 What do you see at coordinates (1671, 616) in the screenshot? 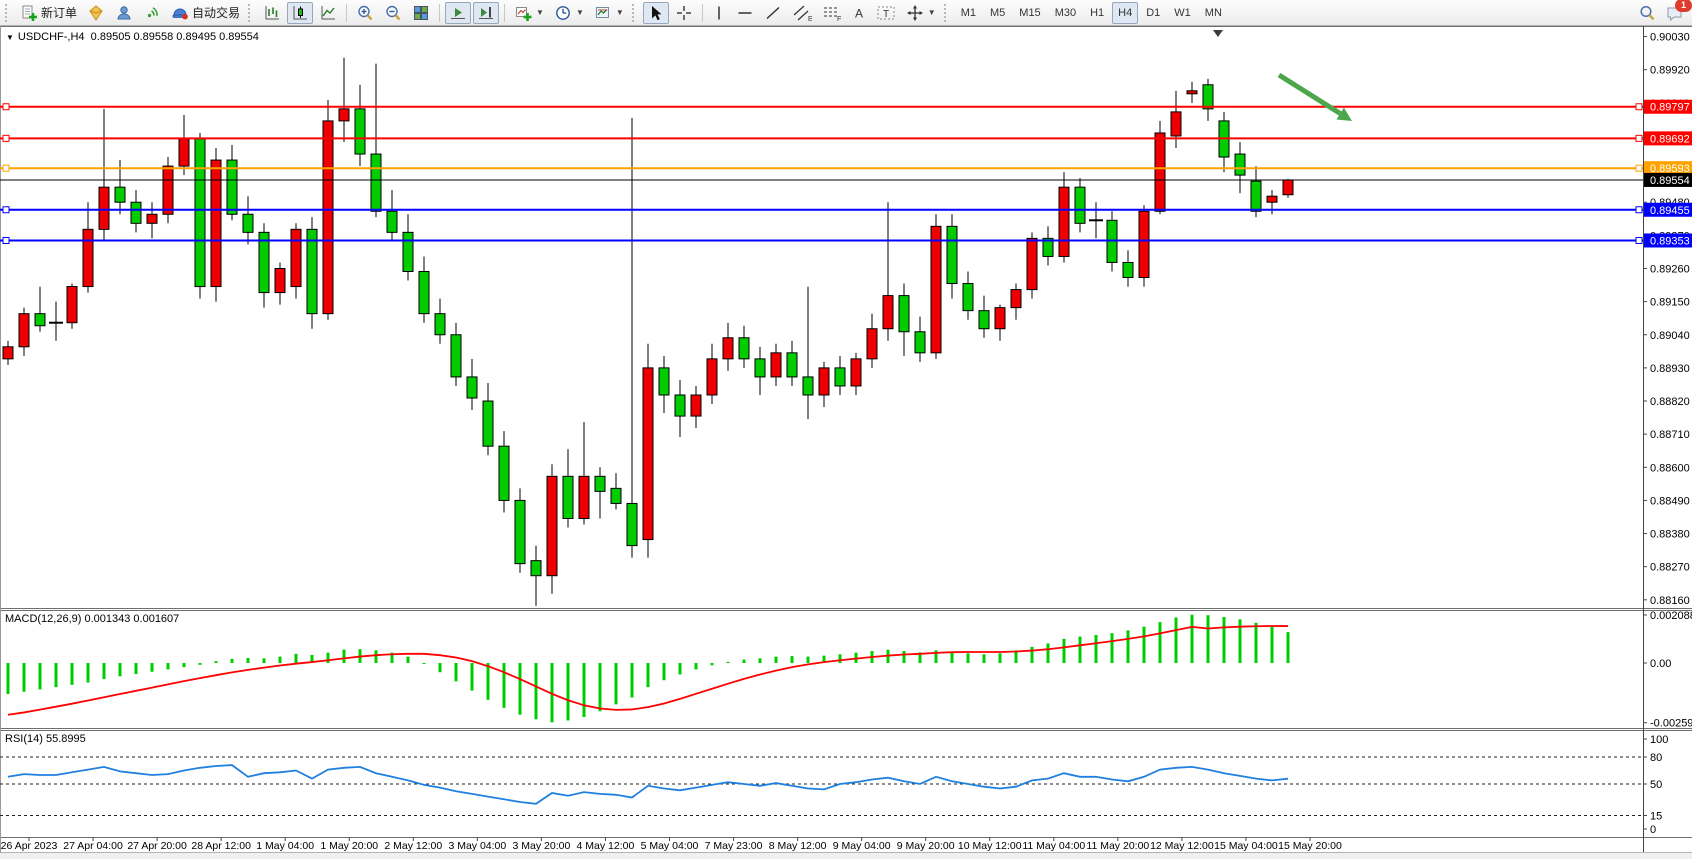
I see `macd-tick-label: 0.002088` at bounding box center [1671, 616].